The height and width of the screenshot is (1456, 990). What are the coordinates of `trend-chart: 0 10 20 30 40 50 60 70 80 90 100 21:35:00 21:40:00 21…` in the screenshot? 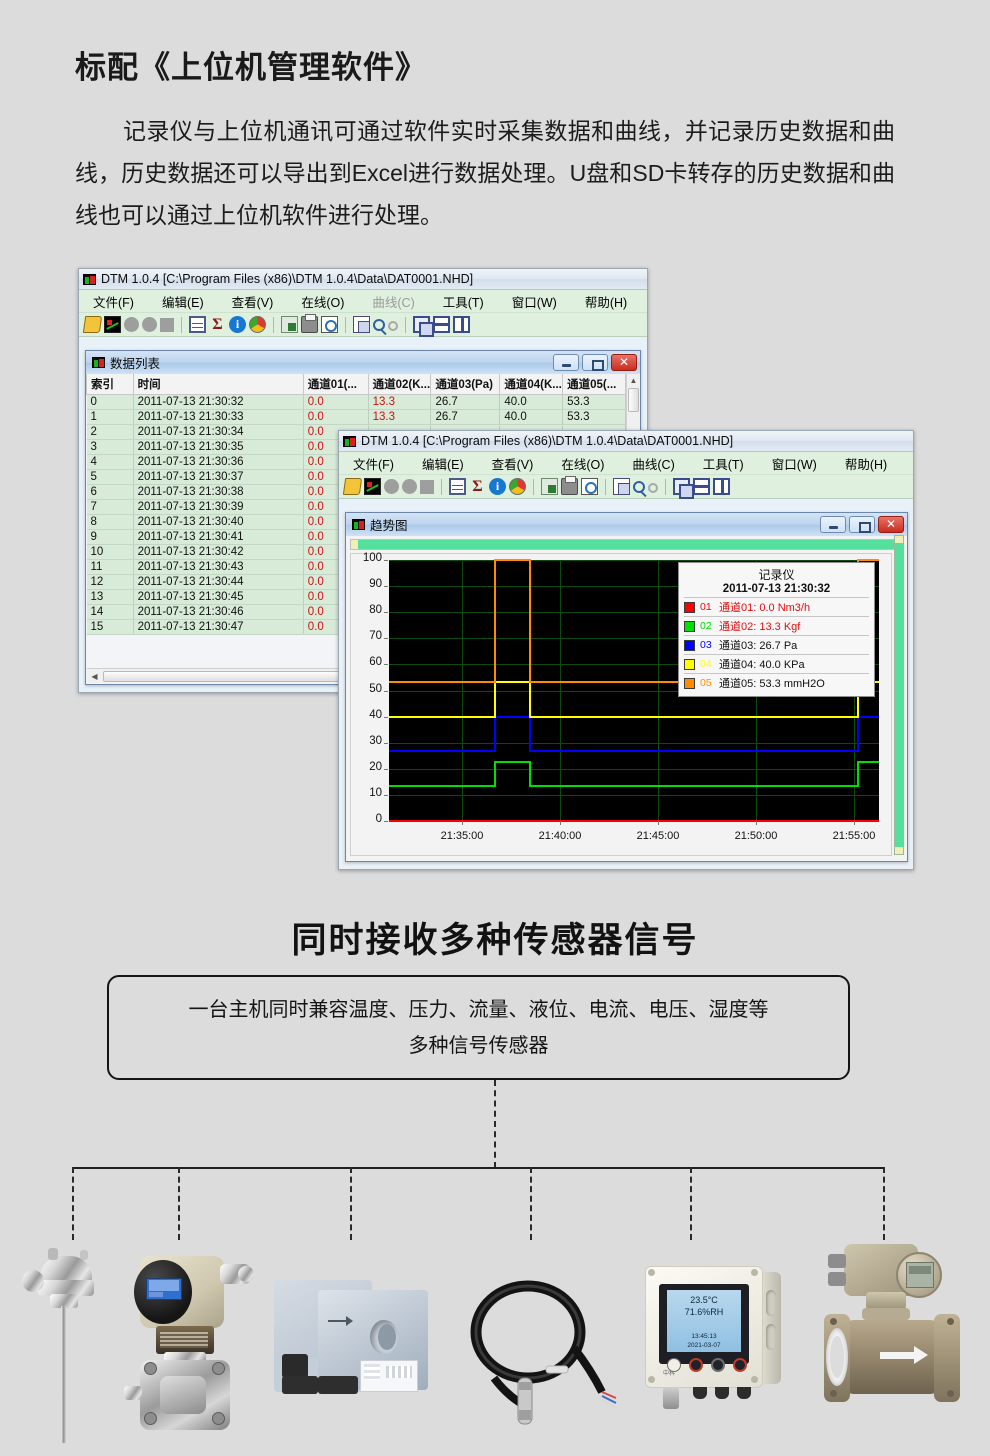 It's located at (621, 704).